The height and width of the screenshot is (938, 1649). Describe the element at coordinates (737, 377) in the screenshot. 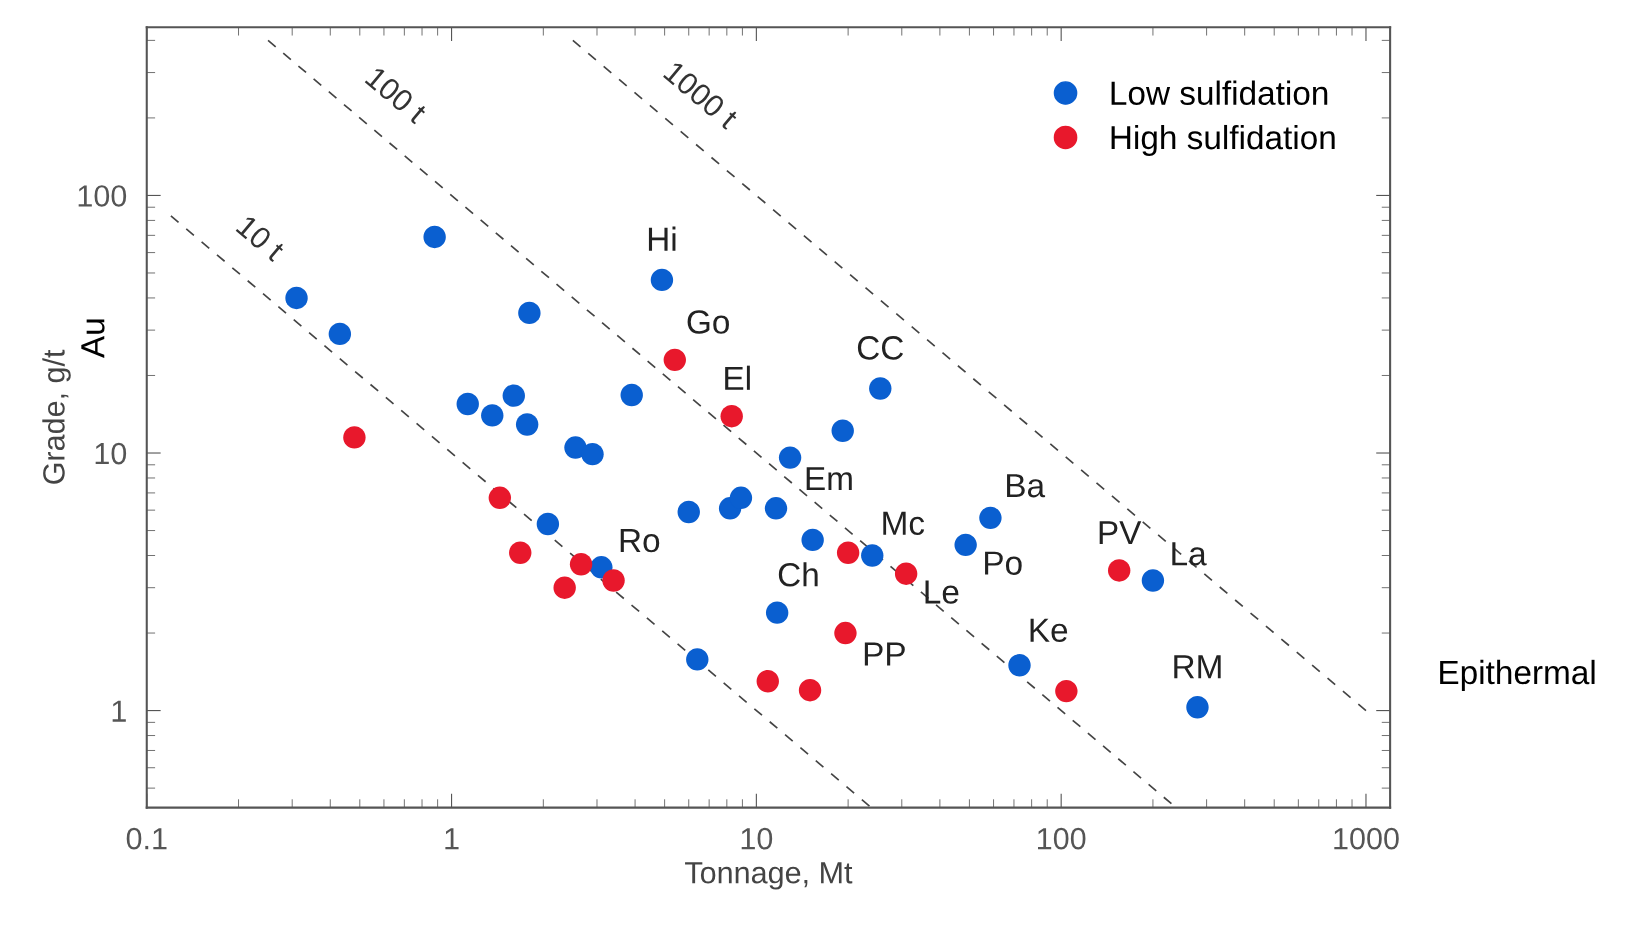

I see `annotation: El` at that location.